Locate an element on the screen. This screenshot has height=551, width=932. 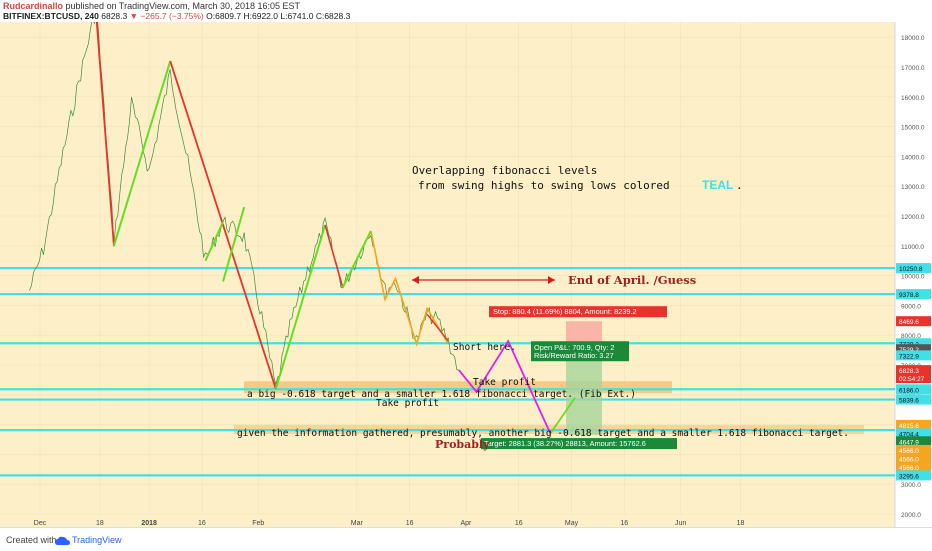
zigzag-green-leg is located at coordinates (142, 153).